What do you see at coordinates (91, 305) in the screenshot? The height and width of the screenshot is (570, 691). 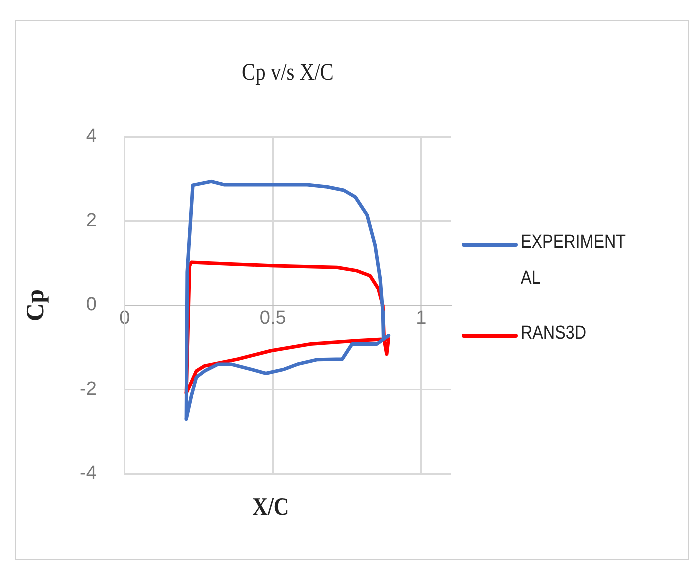 I see `y-tick-label: 0` at bounding box center [91, 305].